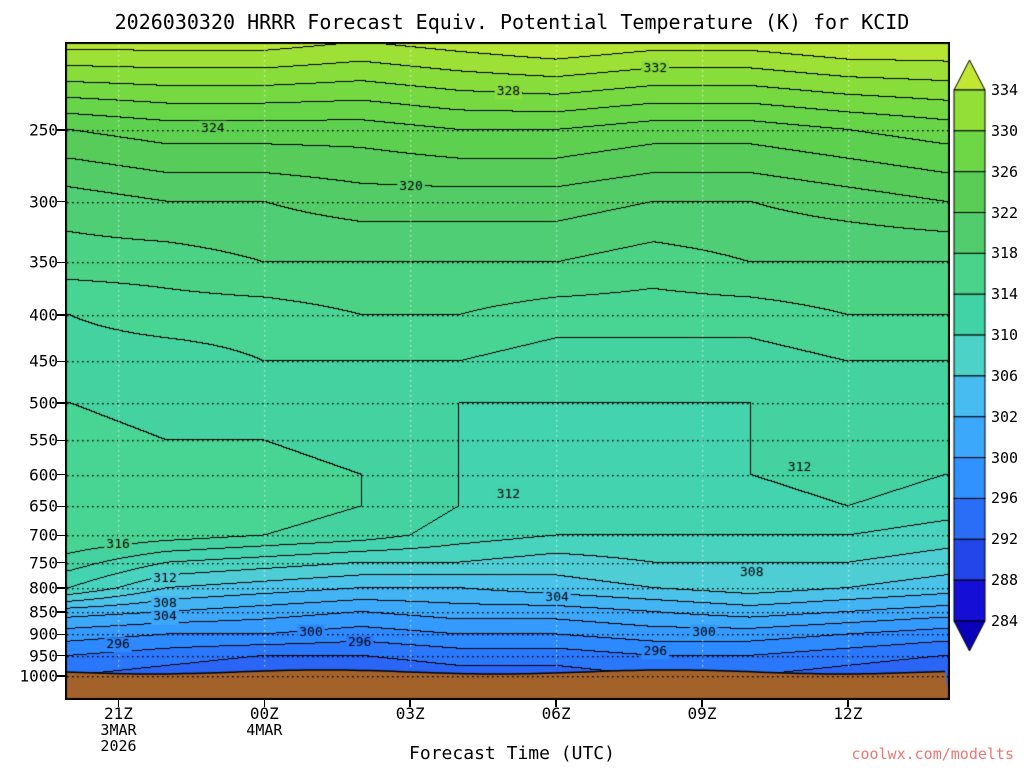 The width and height of the screenshot is (1024, 768). What do you see at coordinates (848, 713) in the screenshot?
I see `x-tick-label: 12Z` at bounding box center [848, 713].